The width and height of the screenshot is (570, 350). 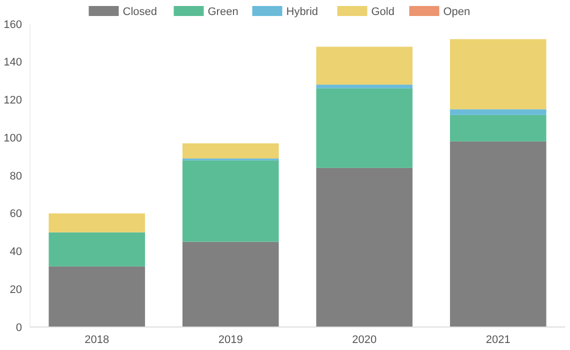 What do you see at coordinates (498, 340) in the screenshot?
I see `x-tick-label: 2021` at bounding box center [498, 340].